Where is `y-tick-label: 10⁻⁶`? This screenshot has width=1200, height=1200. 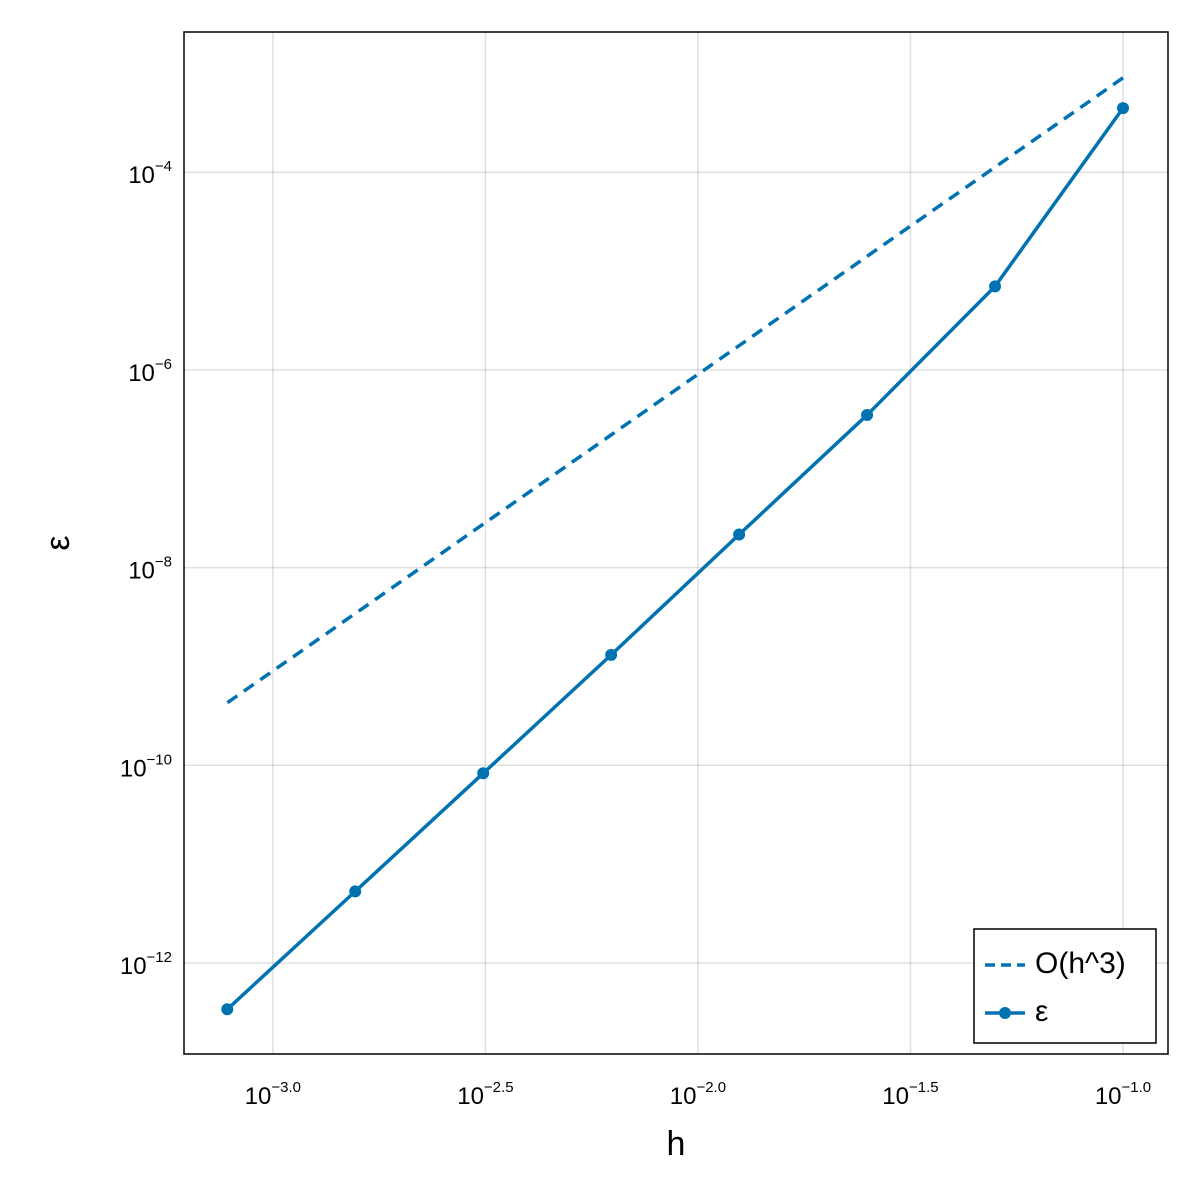
y-tick-label: 10⁻⁶ is located at coordinates (150, 371).